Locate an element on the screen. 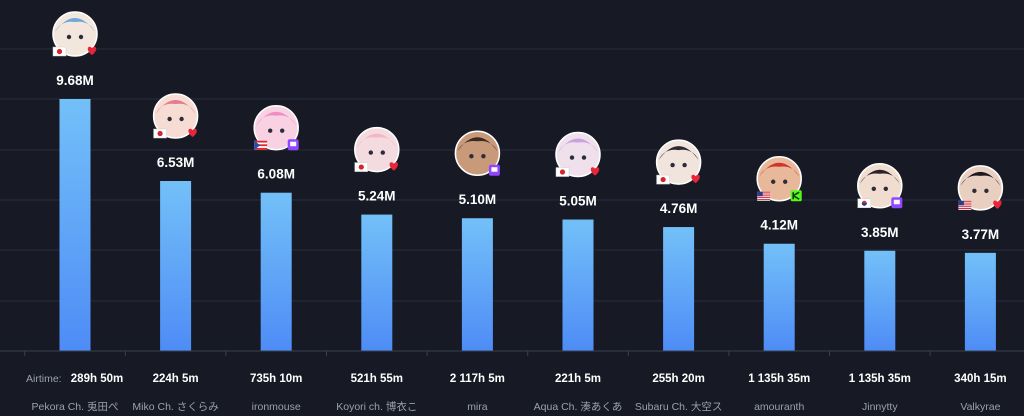  airtime-value: 521h 55m is located at coordinates (377, 379).